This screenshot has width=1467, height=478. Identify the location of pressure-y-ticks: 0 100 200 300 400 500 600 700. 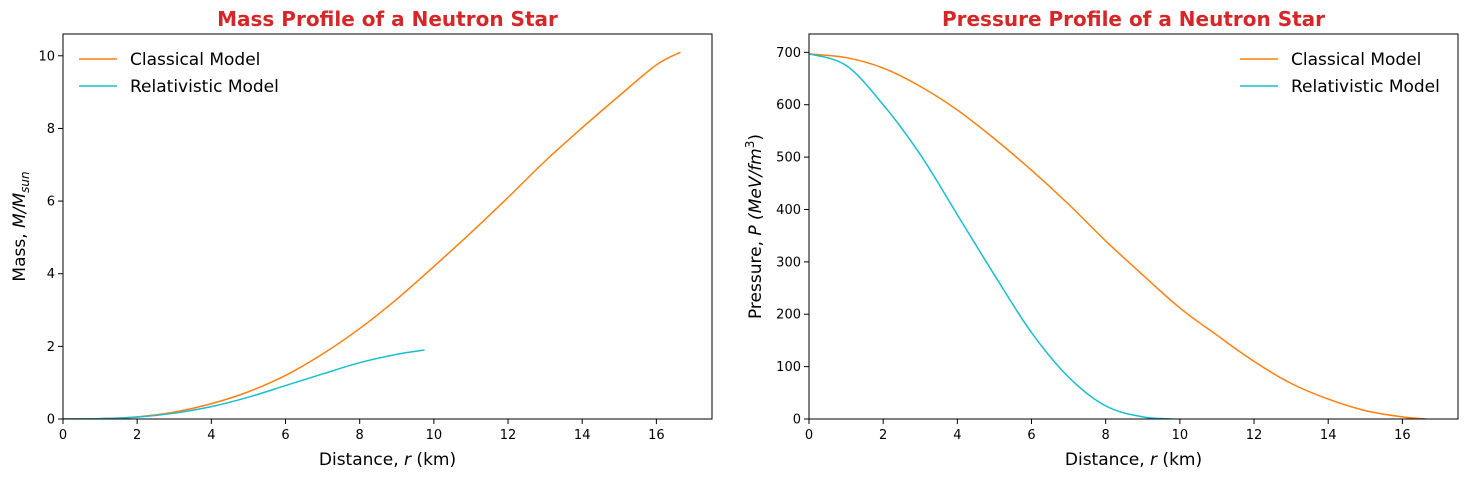
(792, 237).